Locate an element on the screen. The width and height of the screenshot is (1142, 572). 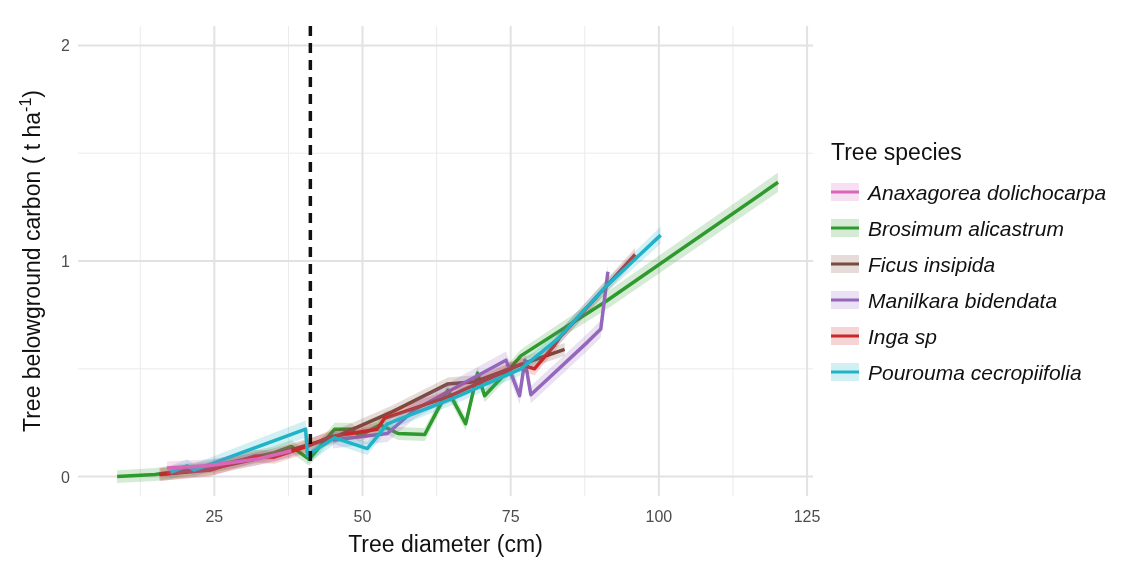
x-tick-label: 125 is located at coordinates (807, 516).